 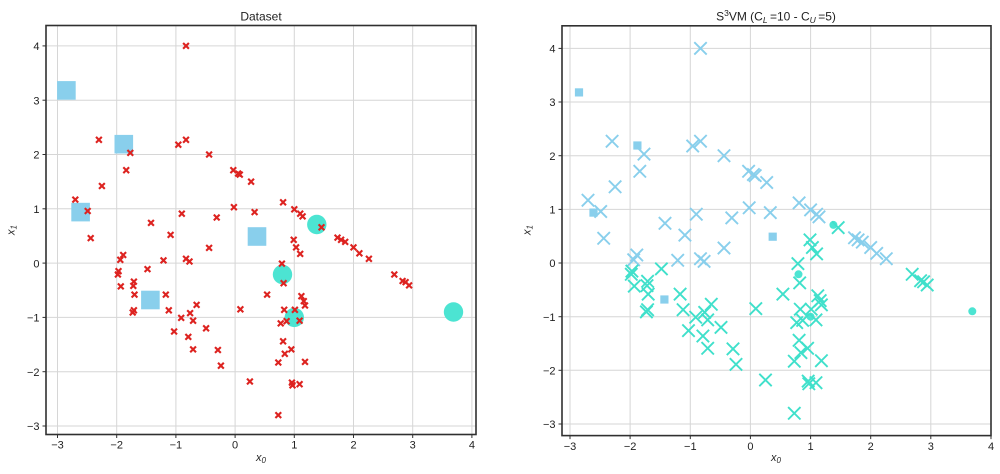 I want to click on svg-text: S3VM (CL =10 - CU =5), so click(x=776, y=16).